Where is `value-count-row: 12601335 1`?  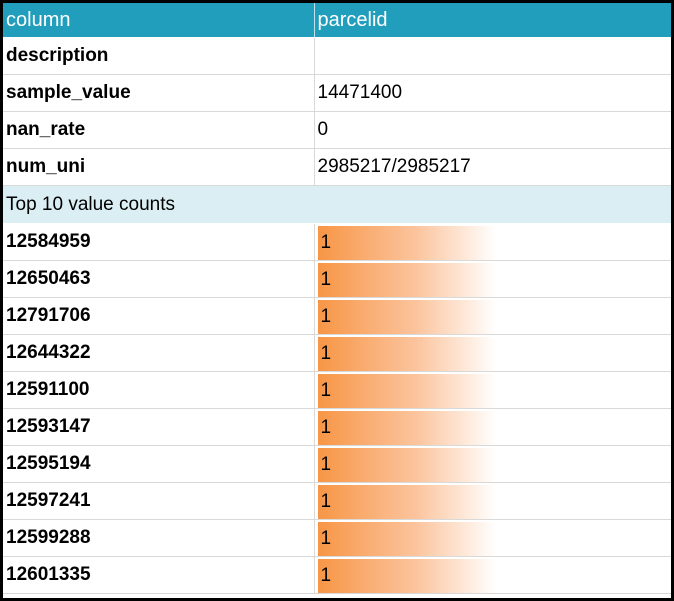
value-count-row: 12601335 1 is located at coordinates (337, 575).